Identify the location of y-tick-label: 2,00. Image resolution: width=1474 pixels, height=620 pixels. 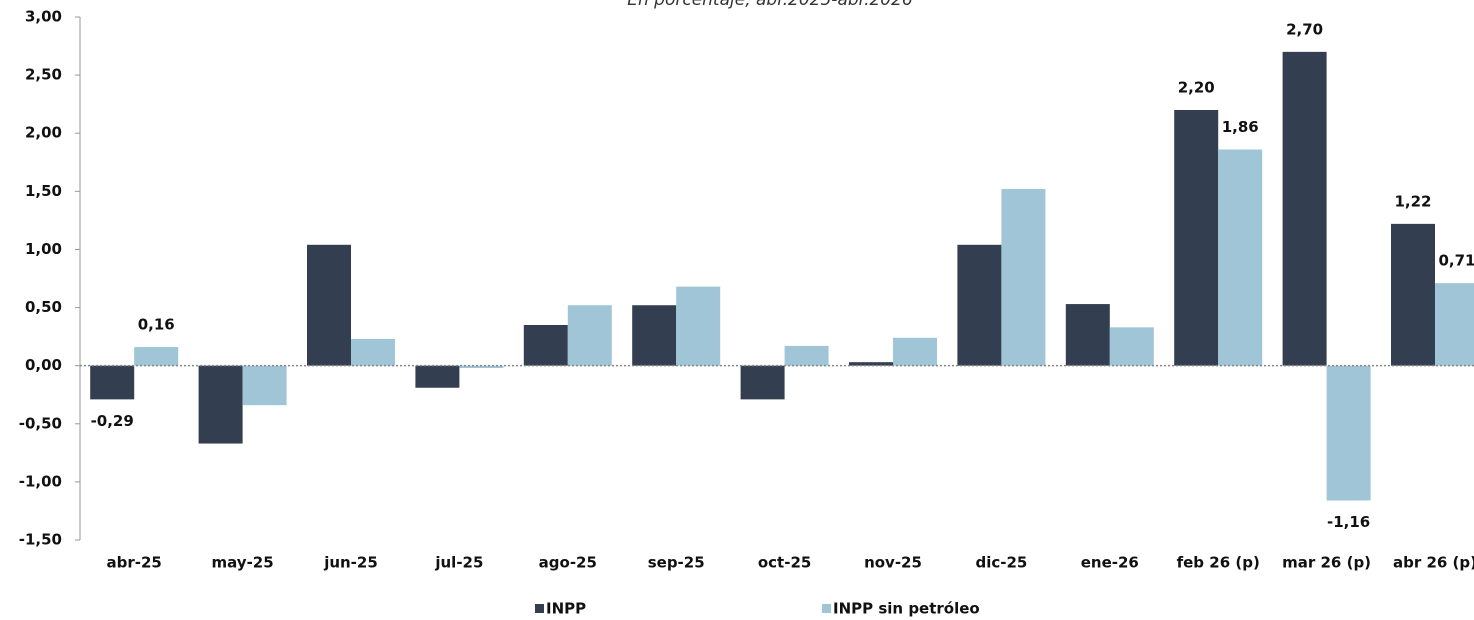
(43, 133).